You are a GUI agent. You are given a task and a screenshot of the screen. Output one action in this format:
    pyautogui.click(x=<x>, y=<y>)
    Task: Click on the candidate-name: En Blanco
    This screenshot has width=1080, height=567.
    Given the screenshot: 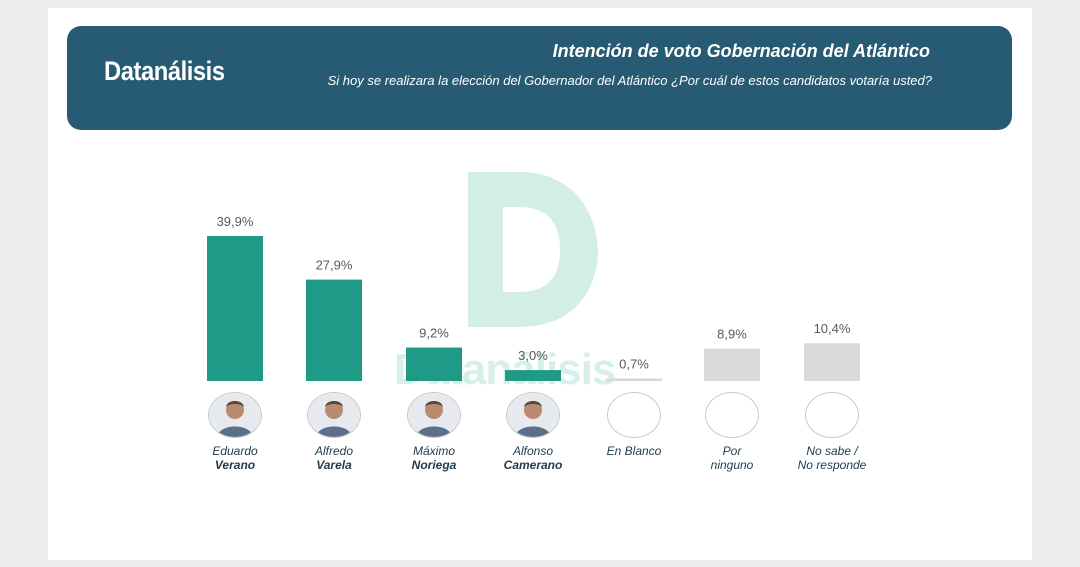 What is the action you would take?
    pyautogui.click(x=634, y=451)
    